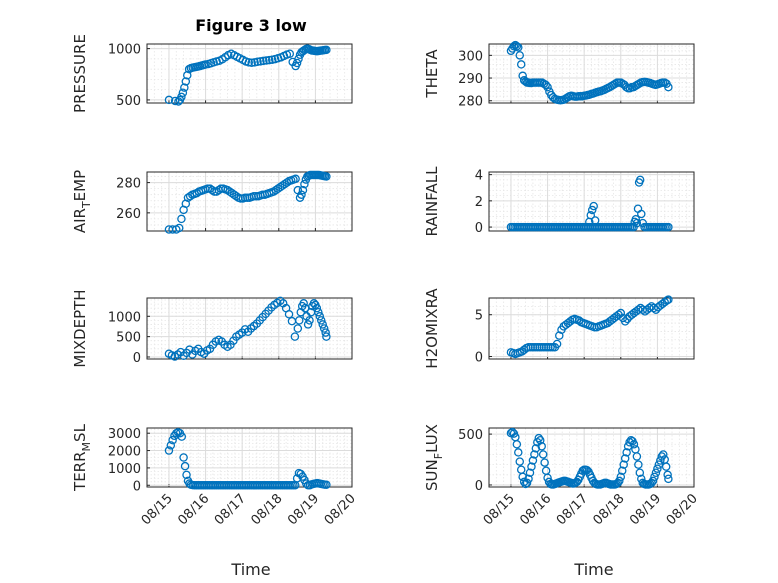 The height and width of the screenshot is (583, 778). Describe the element at coordinates (593, 569) in the screenshot. I see `x-axis-label-right: Time` at that location.